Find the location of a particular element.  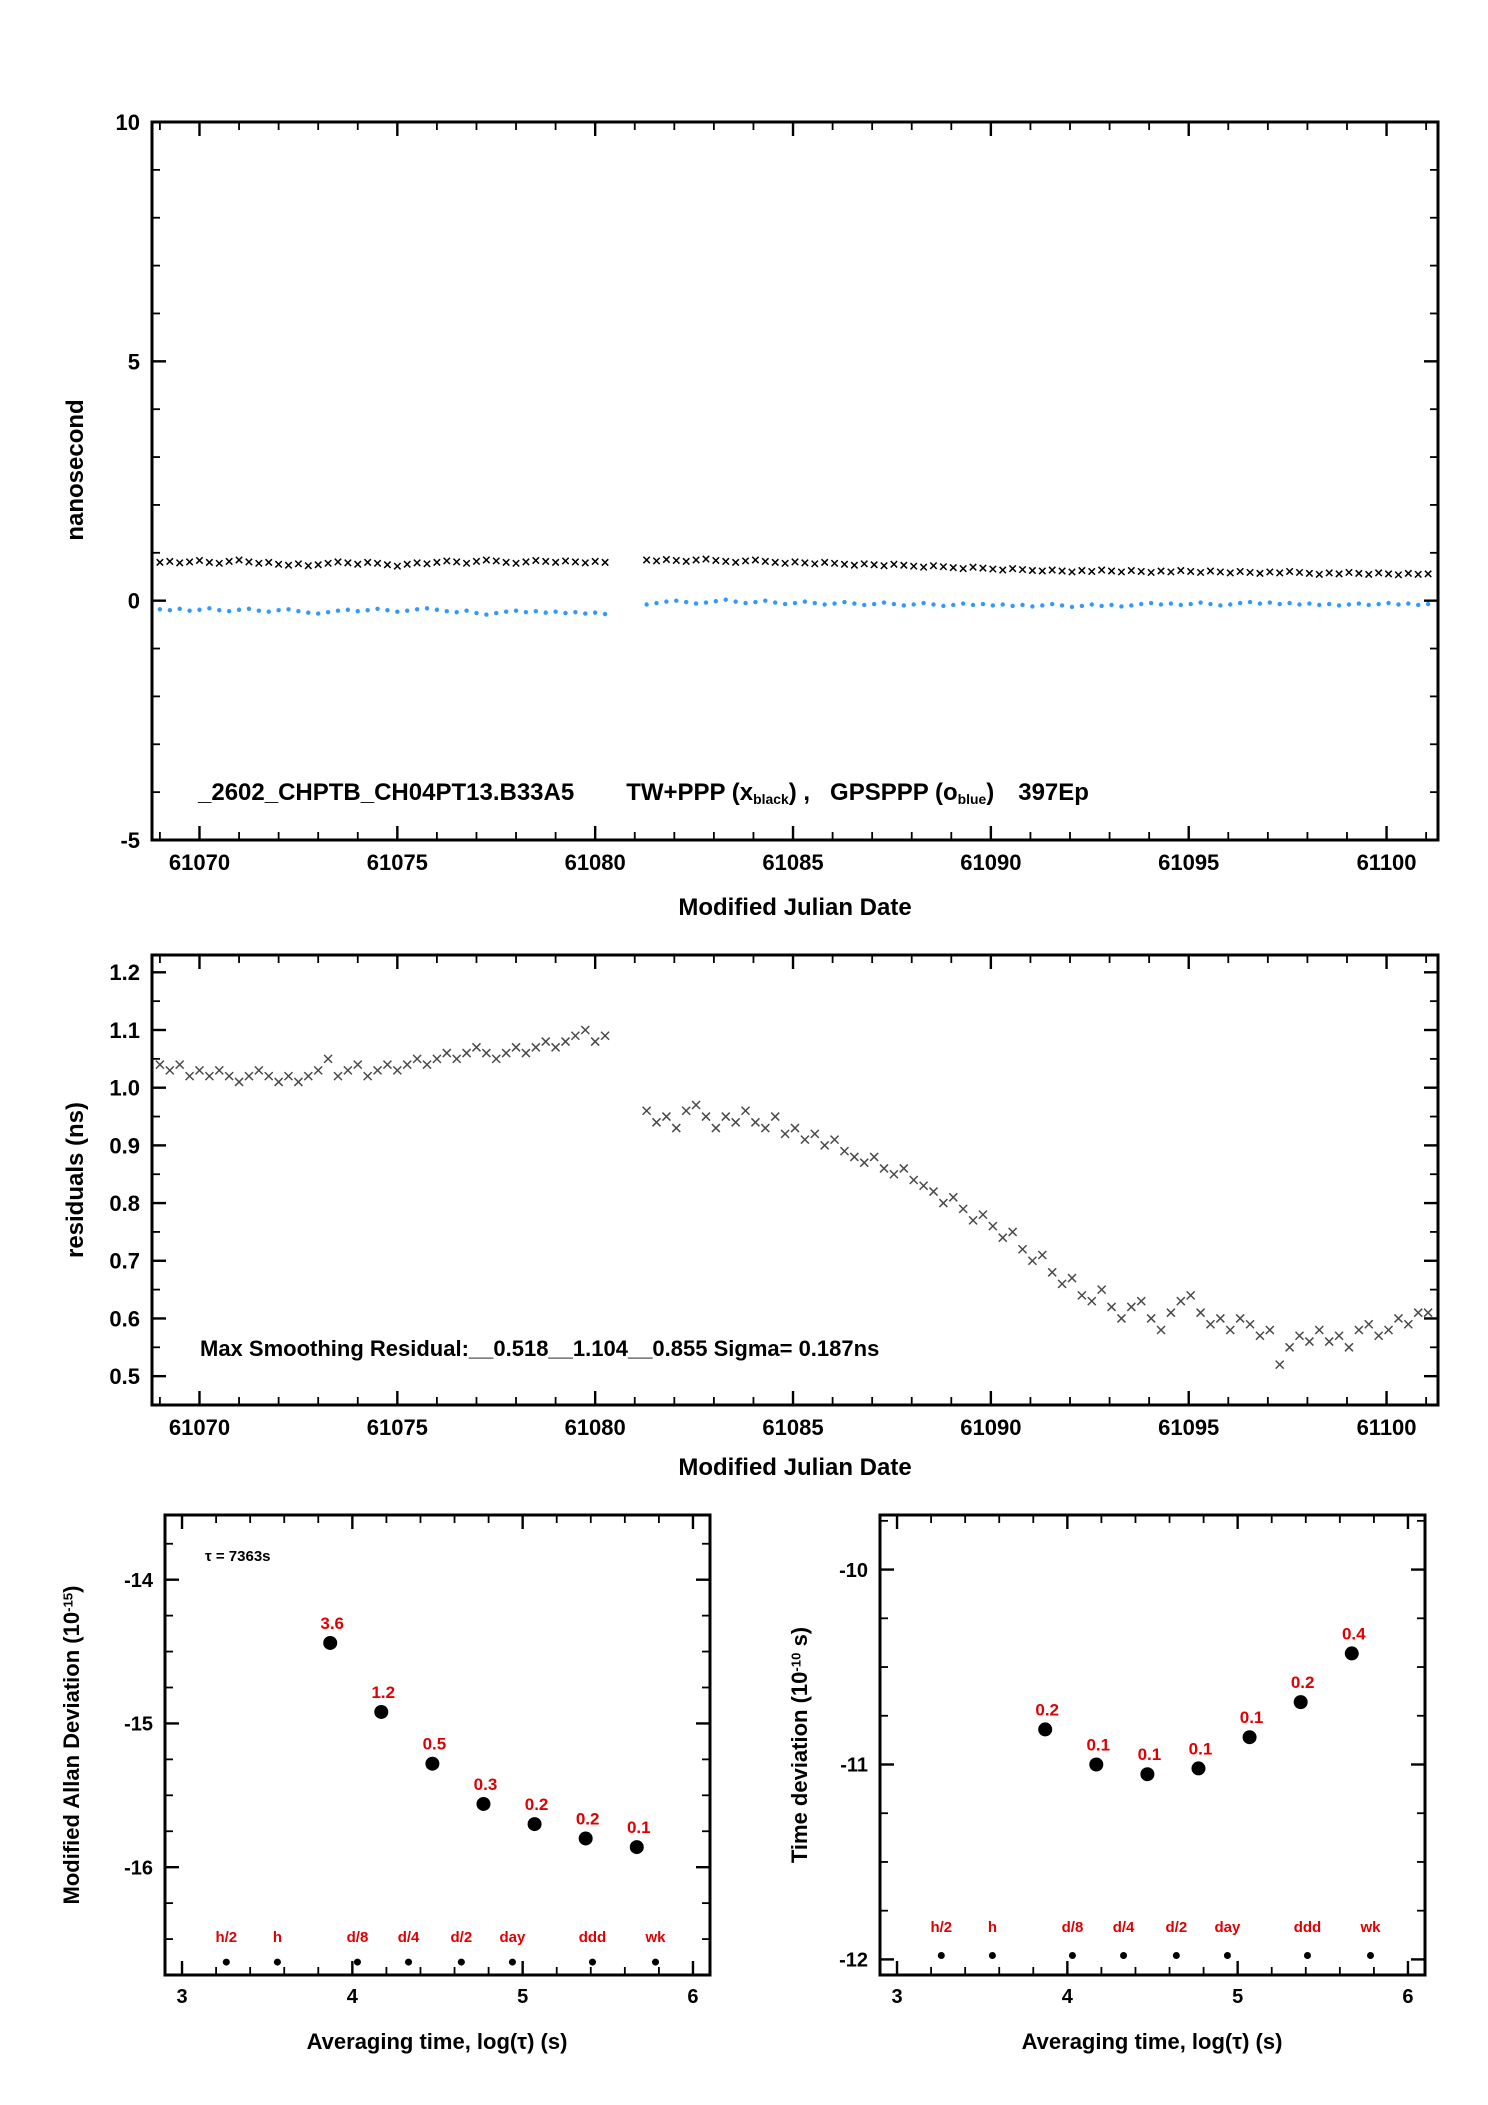

svg-text: 1.1 is located at coordinates (124, 1030).